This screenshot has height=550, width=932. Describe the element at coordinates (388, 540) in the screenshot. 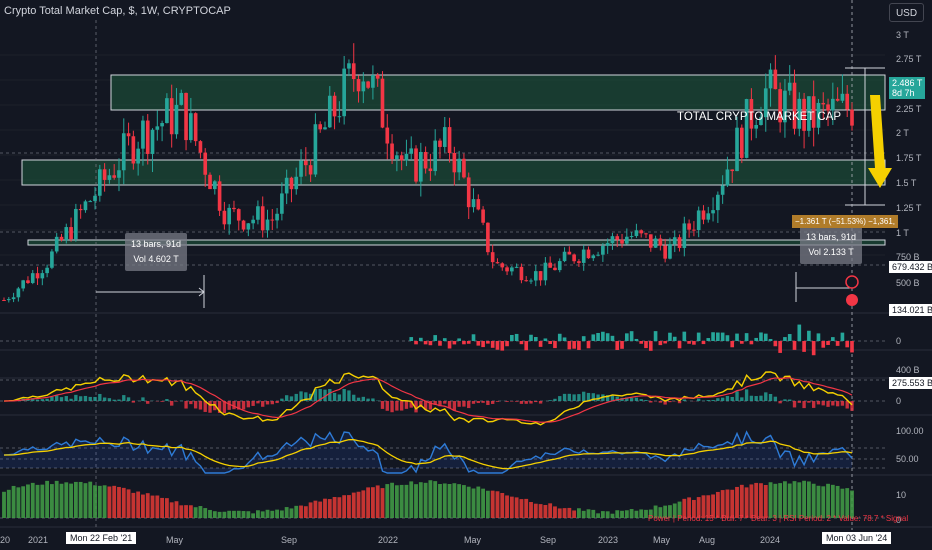

I see `time-label: 2022` at that location.